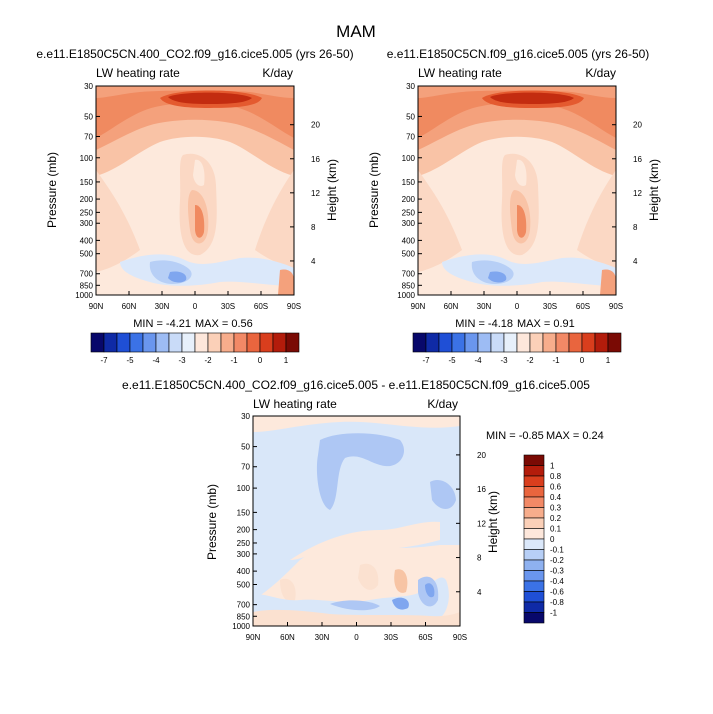 This screenshot has height=714, width=713. What do you see at coordinates (557, 592) in the screenshot?
I see `colorbar-label: -0.6` at bounding box center [557, 592].